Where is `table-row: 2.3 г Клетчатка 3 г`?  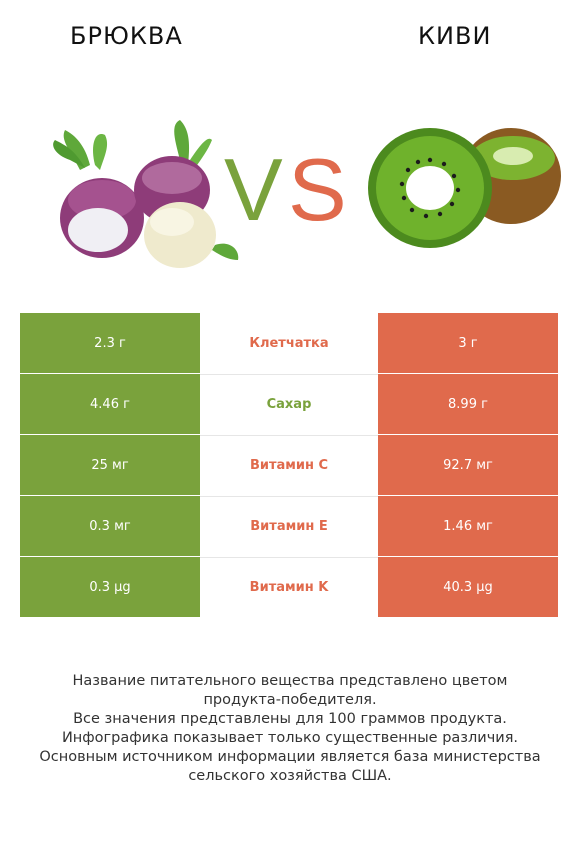 table-row: 2.3 г Клетчатка 3 г is located at coordinates (289, 343).